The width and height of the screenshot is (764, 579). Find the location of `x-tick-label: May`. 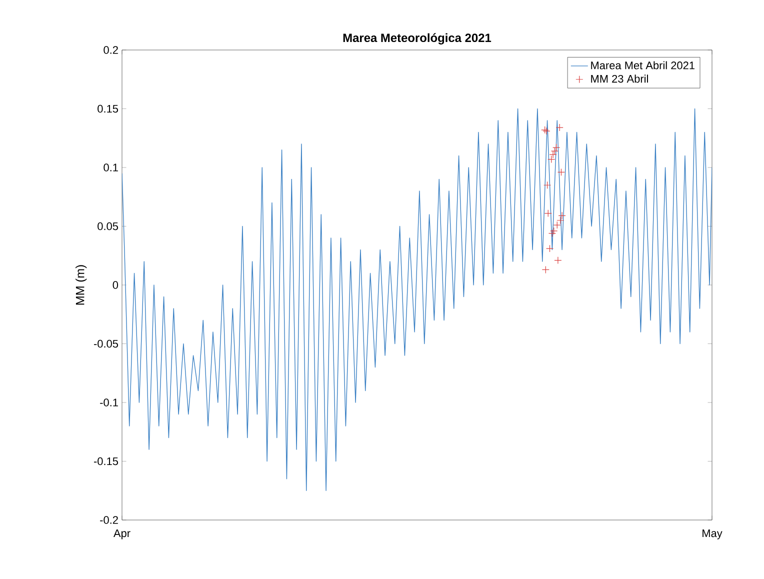

x-tick-label: May is located at coordinates (712, 535).